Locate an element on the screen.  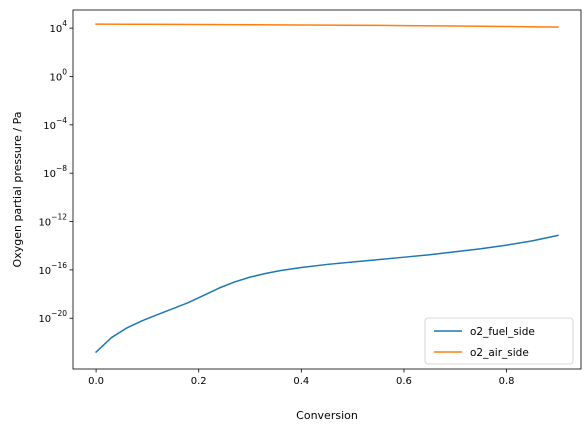
y-axis-ticks: 10⁴ 10⁰ 10⁻⁴ 10⁻⁸ 10⁻¹² 10⁻¹⁶ 10⁻²⁰ is located at coordinates (55, 172).